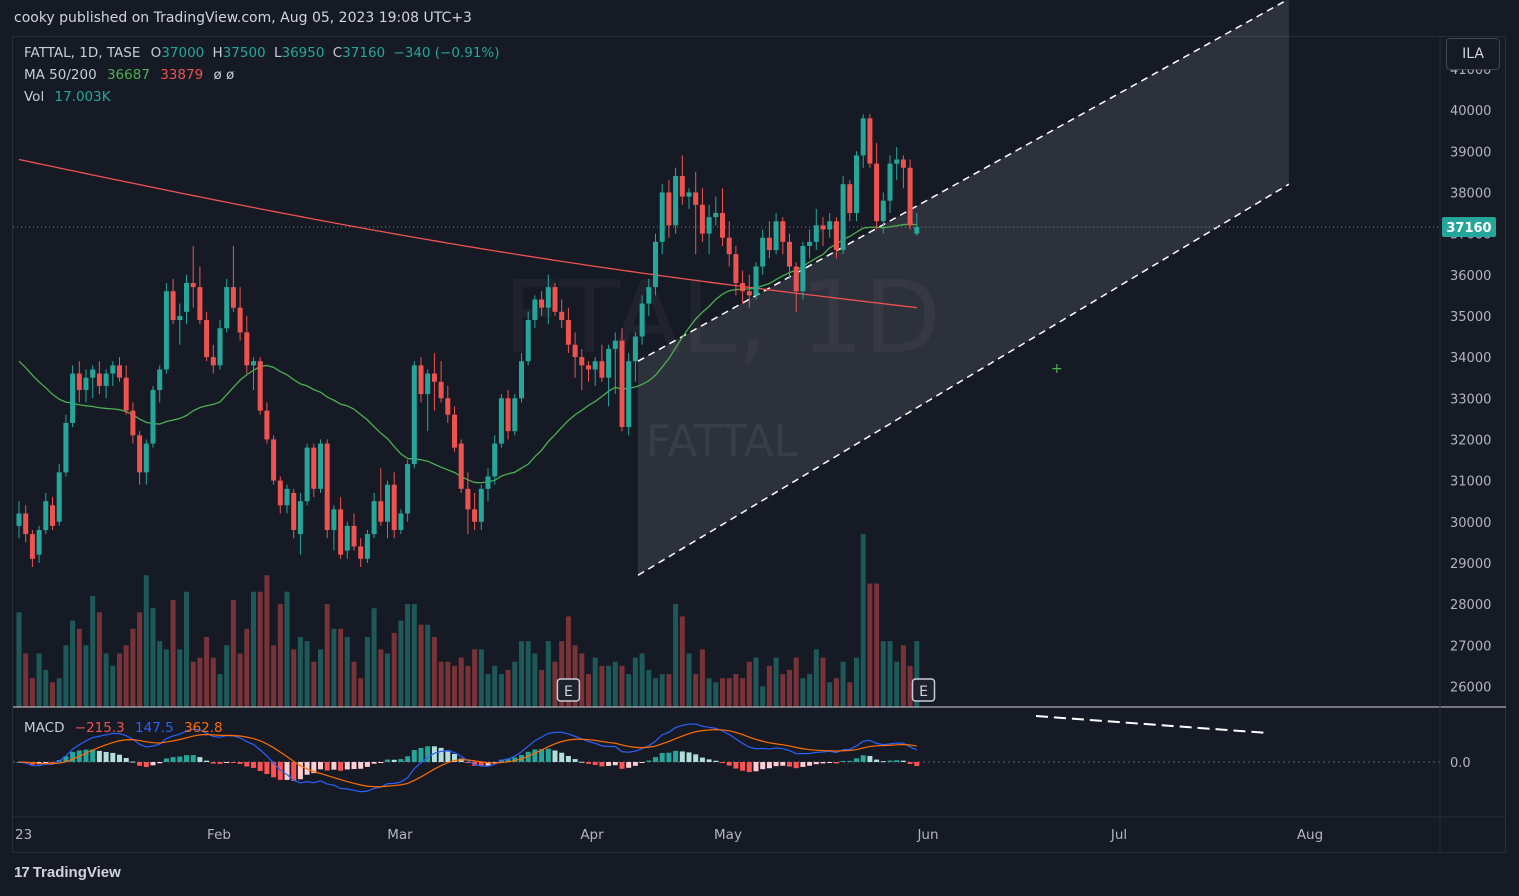 The height and width of the screenshot is (896, 1519). Describe the element at coordinates (244, 53) in the screenshot. I see `high-value: 37500` at that location.